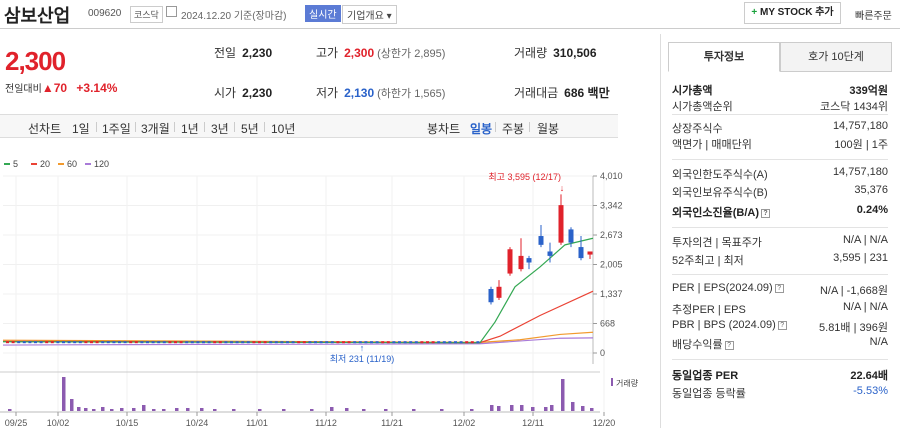  Describe the element at coordinates (692, 91) in the screenshot. I see `info-label: 시가총액` at that location.